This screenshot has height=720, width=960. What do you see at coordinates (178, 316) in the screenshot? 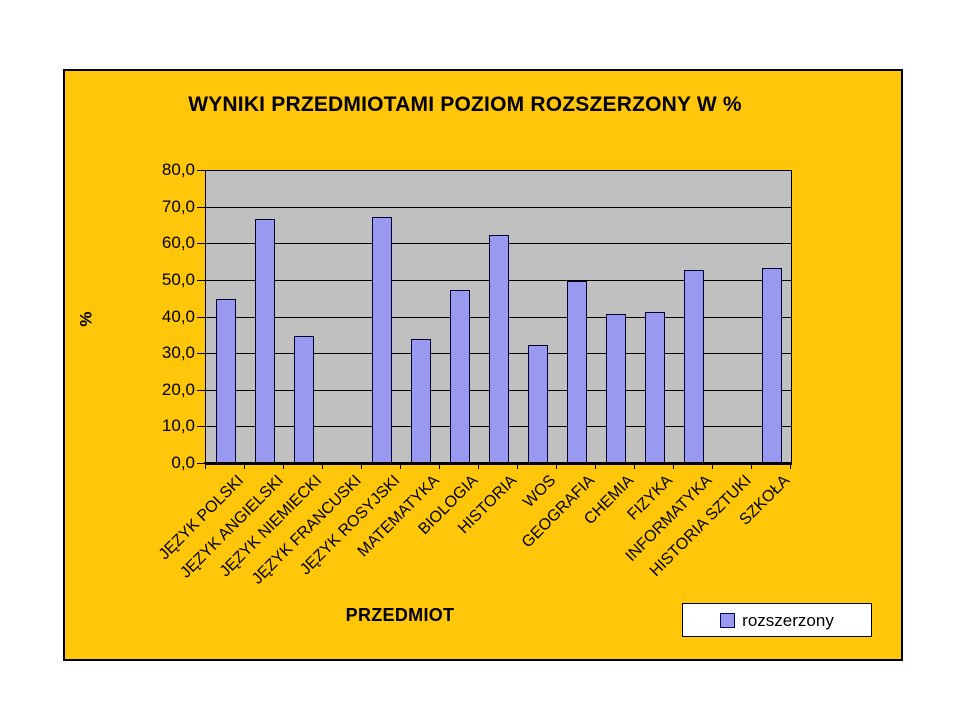
I see `y-tick-label-40: 40,0` at bounding box center [178, 316].